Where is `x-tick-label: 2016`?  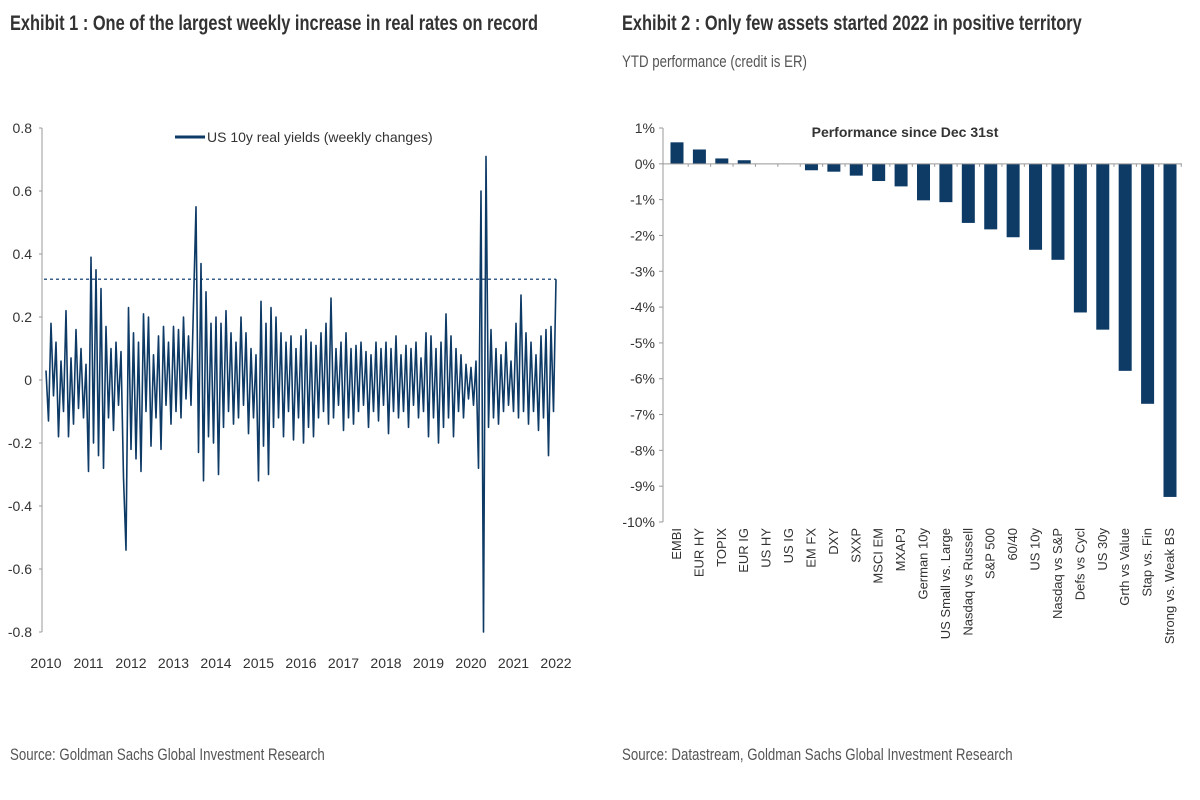 x-tick-label: 2016 is located at coordinates (300, 663).